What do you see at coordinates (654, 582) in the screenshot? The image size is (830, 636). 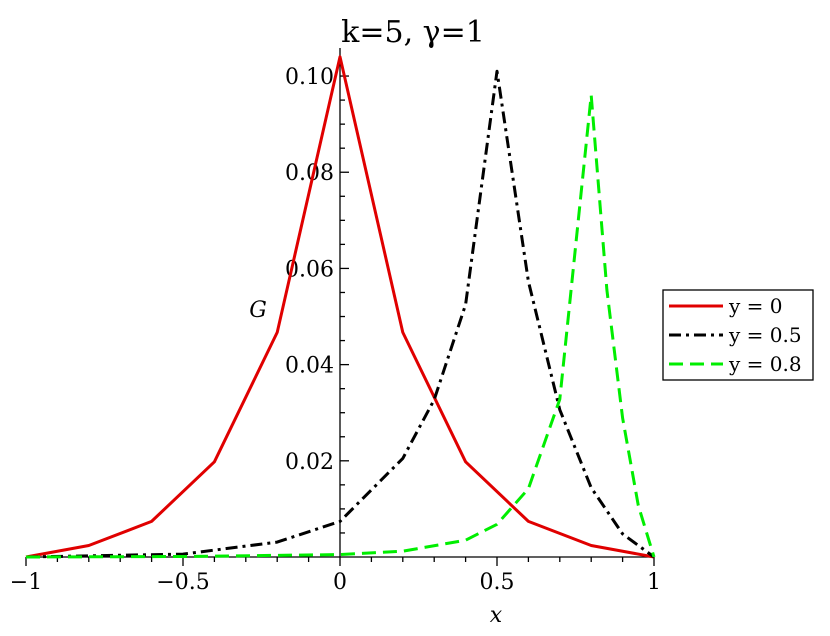 I see `x-tick-label: 1` at bounding box center [654, 582].